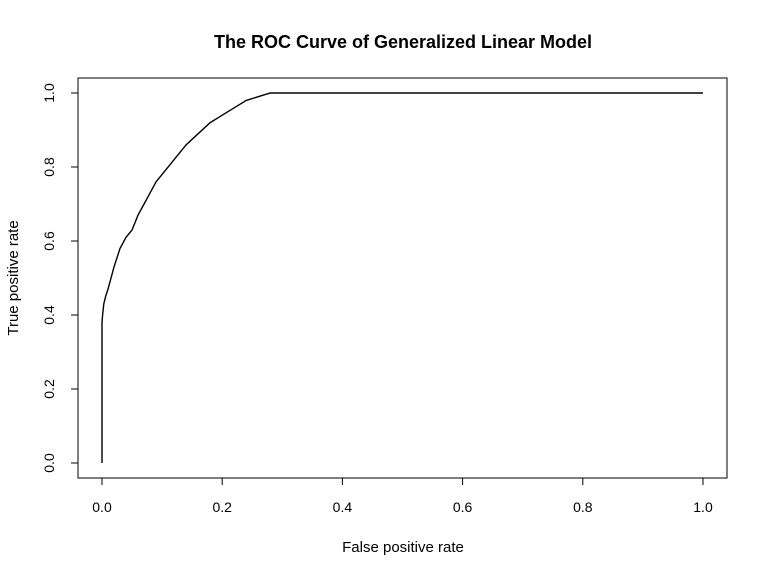 The height and width of the screenshot is (576, 768). I want to click on y-tick-label: 0.2, so click(49, 389).